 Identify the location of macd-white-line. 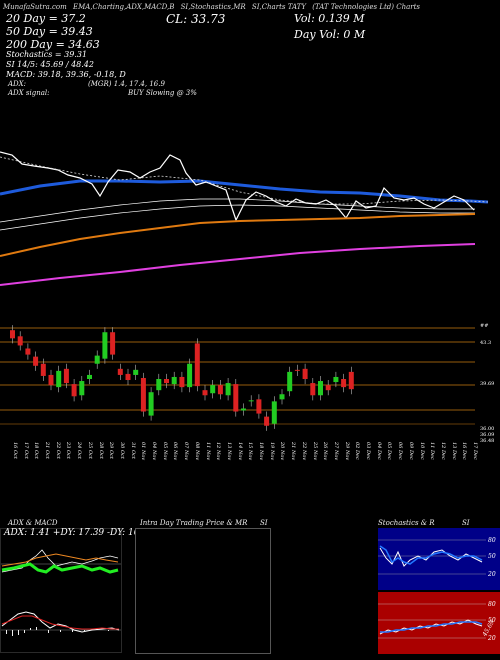
(60, 622).